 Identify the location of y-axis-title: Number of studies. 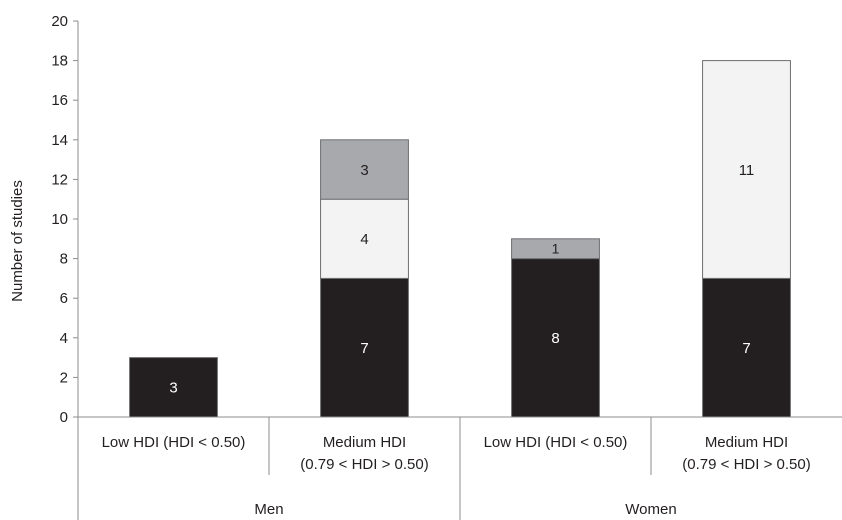
(17, 241).